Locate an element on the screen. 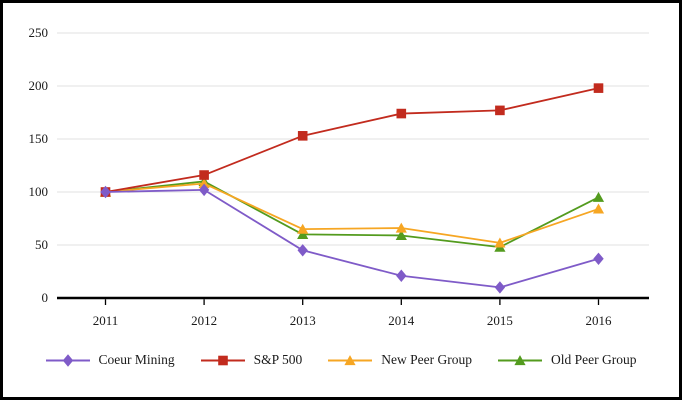 The width and height of the screenshot is (682, 400). series-old-peer-group is located at coordinates (352, 214).